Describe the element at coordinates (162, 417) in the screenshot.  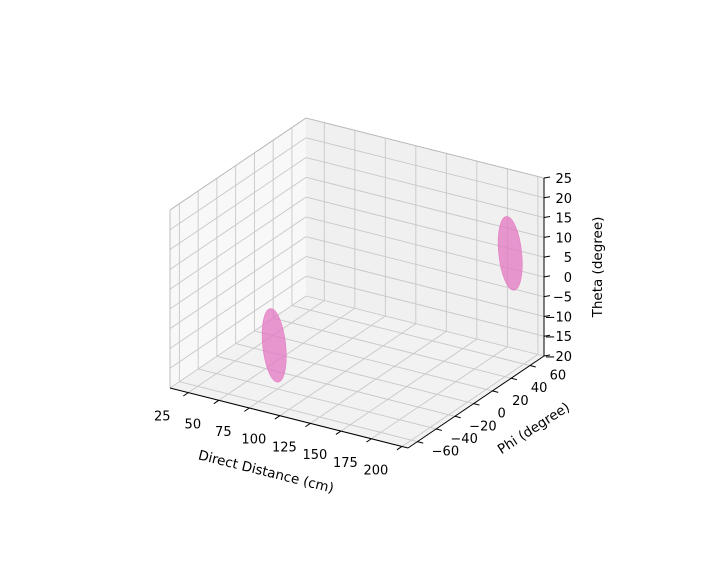
I see `x-tick-label: 25` at that location.